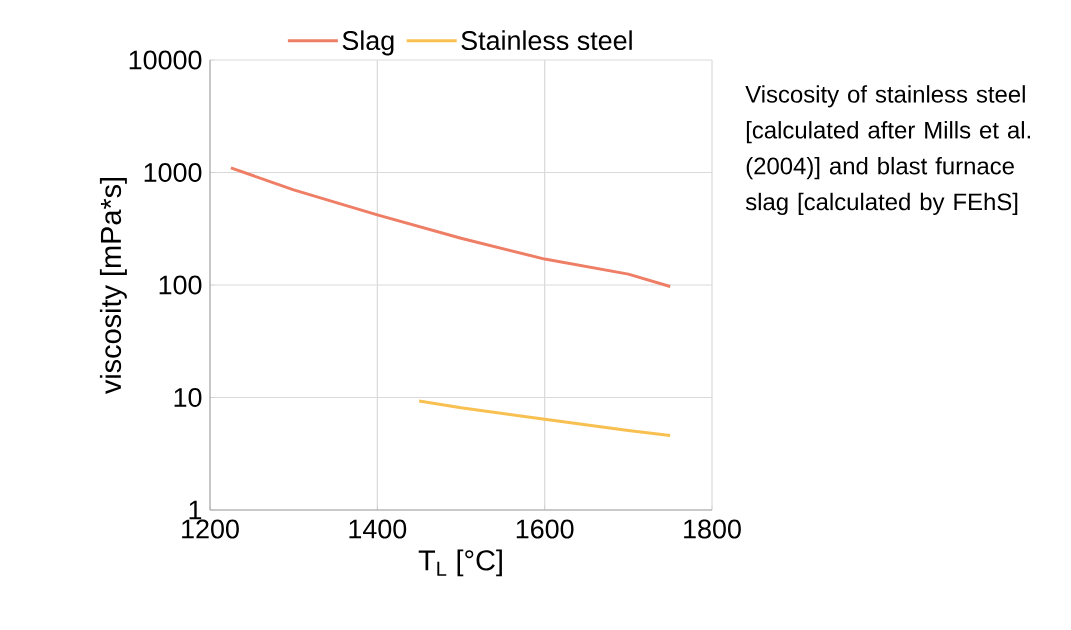  Describe the element at coordinates (368, 43) in the screenshot. I see `legend-label: Slag` at that location.